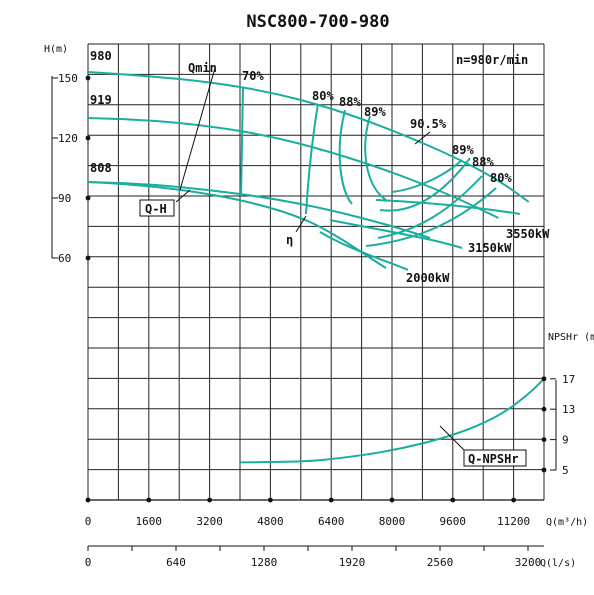 The width and height of the screenshot is (594, 595). Describe the element at coordinates (183, 196) in the screenshot. I see `qh-leader` at that location.